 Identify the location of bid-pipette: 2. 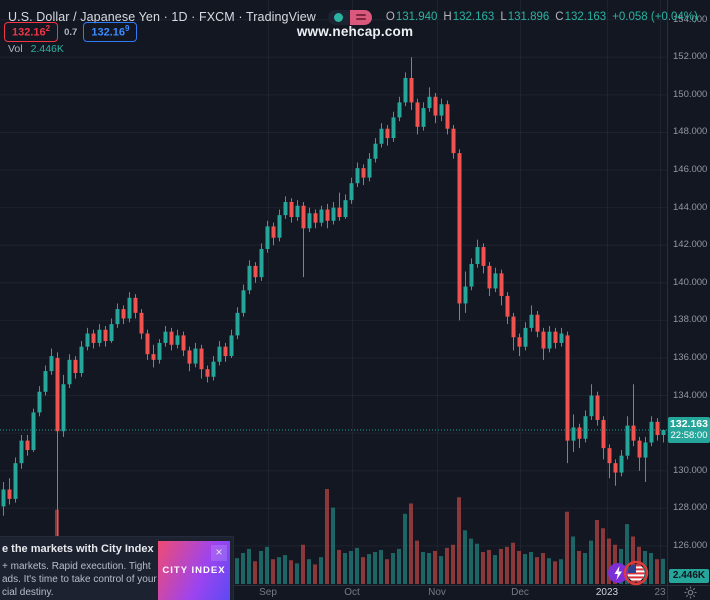
(48, 29).